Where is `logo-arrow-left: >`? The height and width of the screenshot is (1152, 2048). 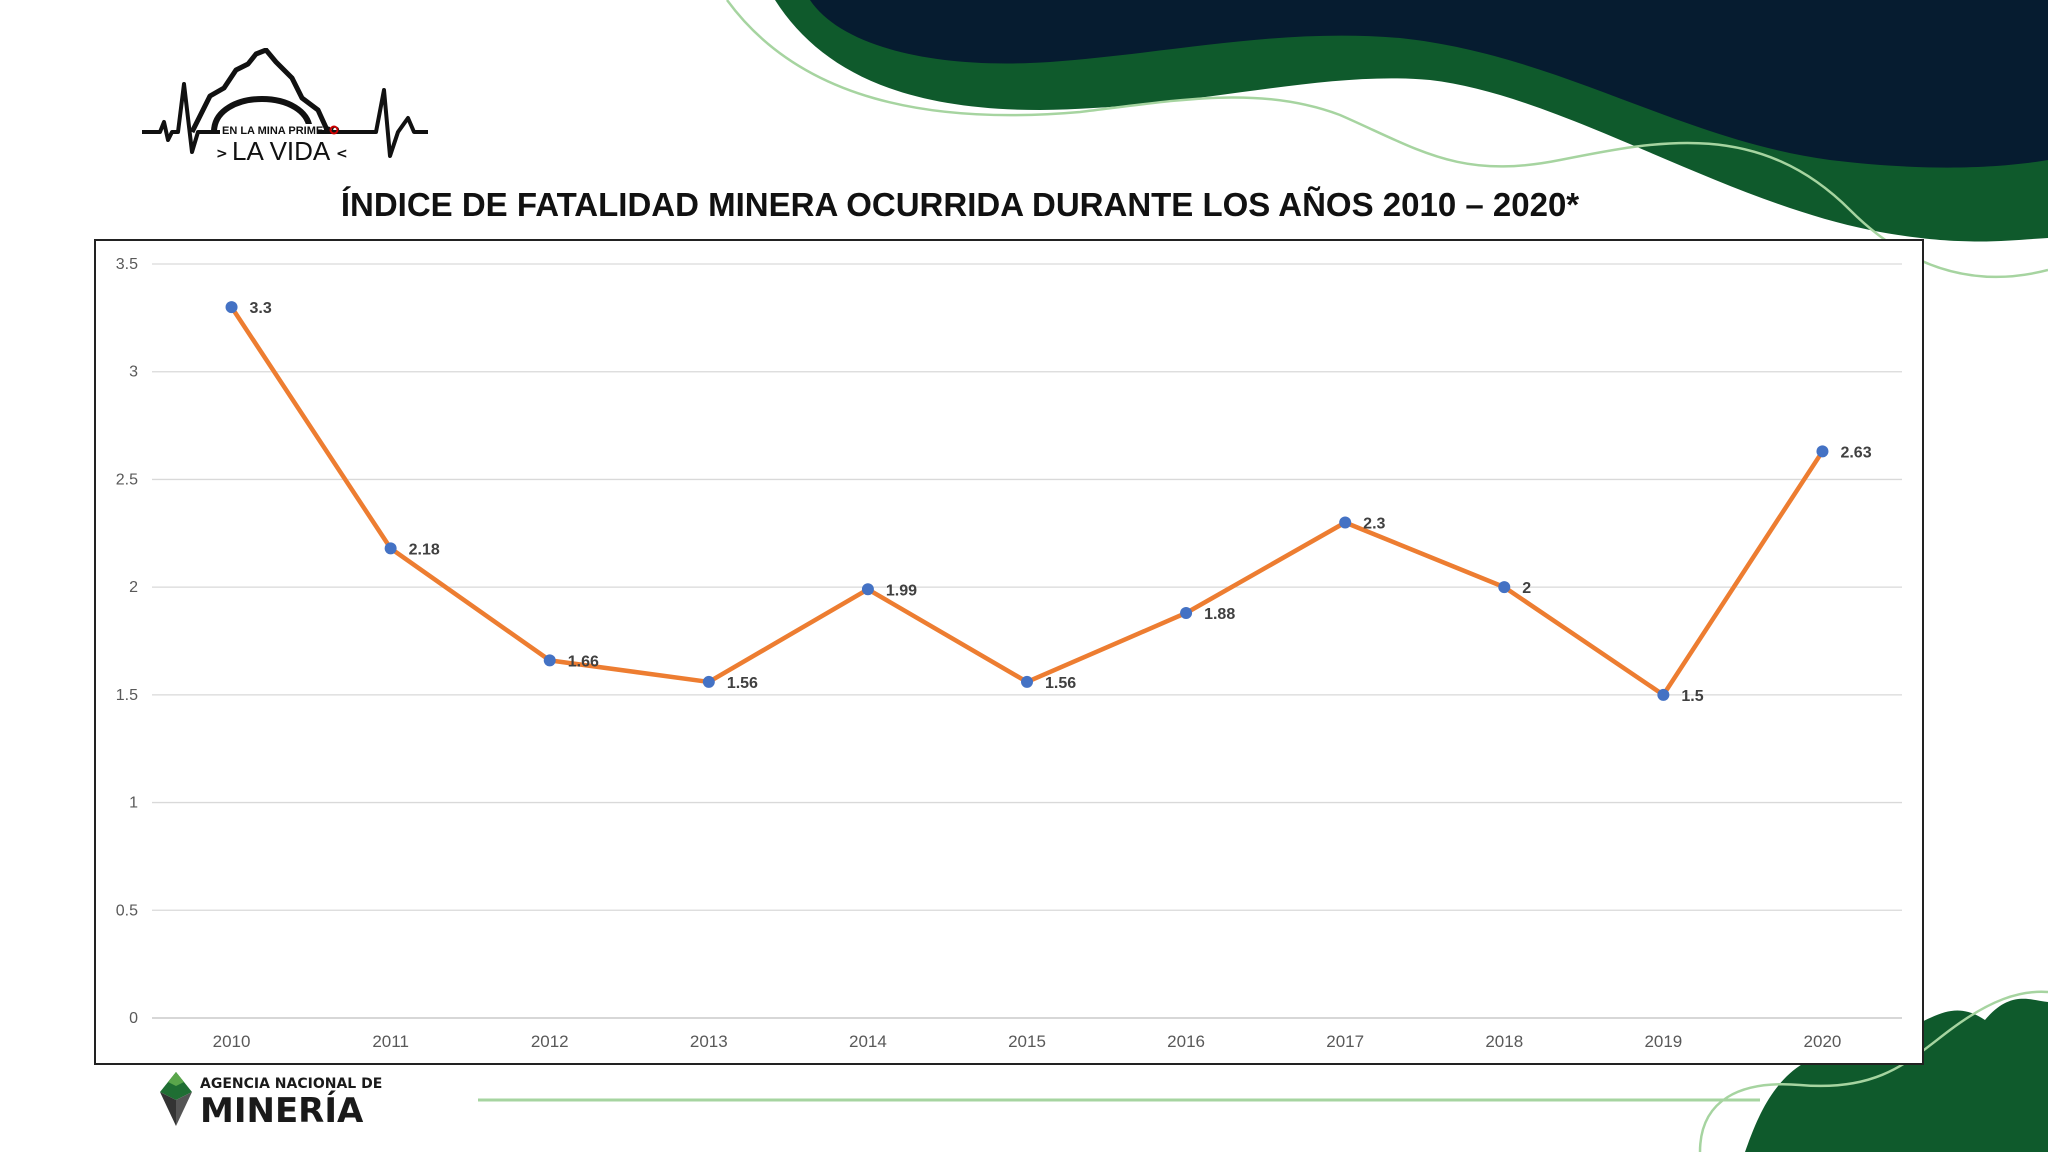 logo-arrow-left: > is located at coordinates (222, 154).